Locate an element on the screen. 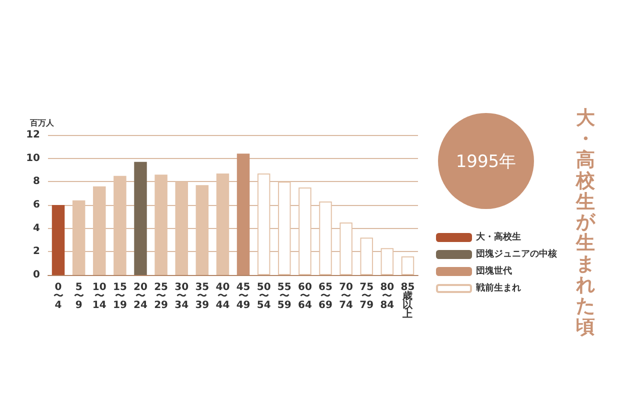 Image resolution: width=640 pixels, height=416 pixels. y-tick-label: 6 is located at coordinates (36, 205).